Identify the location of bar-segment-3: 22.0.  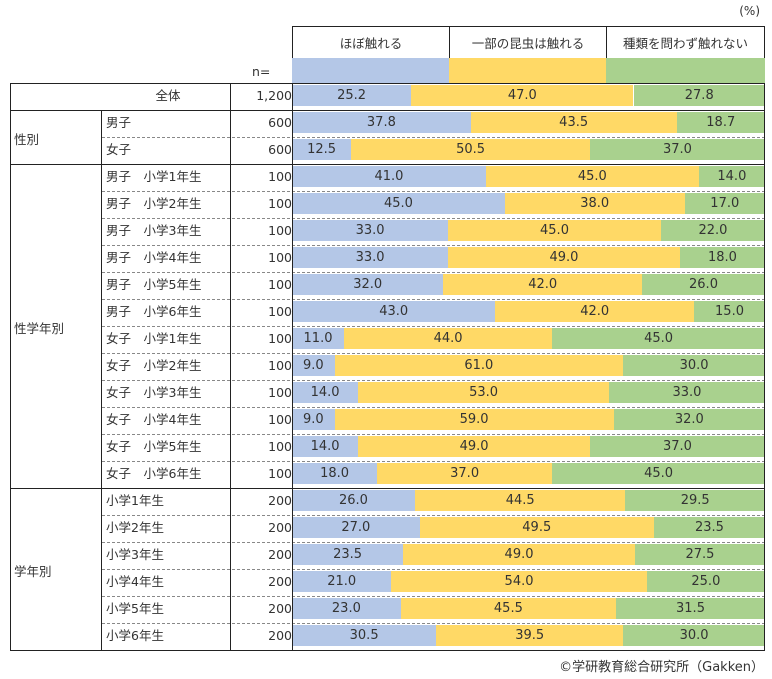
(712, 230).